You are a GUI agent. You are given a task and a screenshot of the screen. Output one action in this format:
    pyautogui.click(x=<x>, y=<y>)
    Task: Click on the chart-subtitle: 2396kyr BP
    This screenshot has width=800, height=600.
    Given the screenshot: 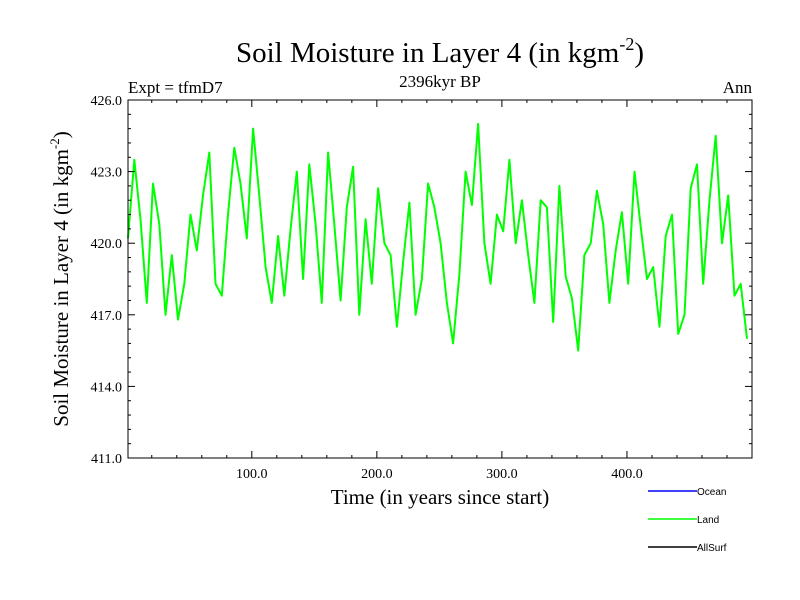 What is the action you would take?
    pyautogui.click(x=440, y=81)
    